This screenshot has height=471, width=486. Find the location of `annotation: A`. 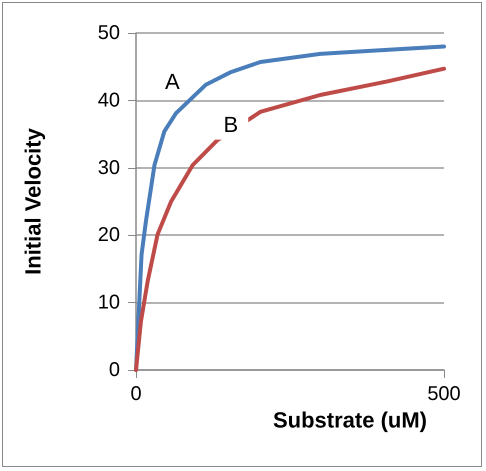

annotation: A is located at coordinates (172, 81).